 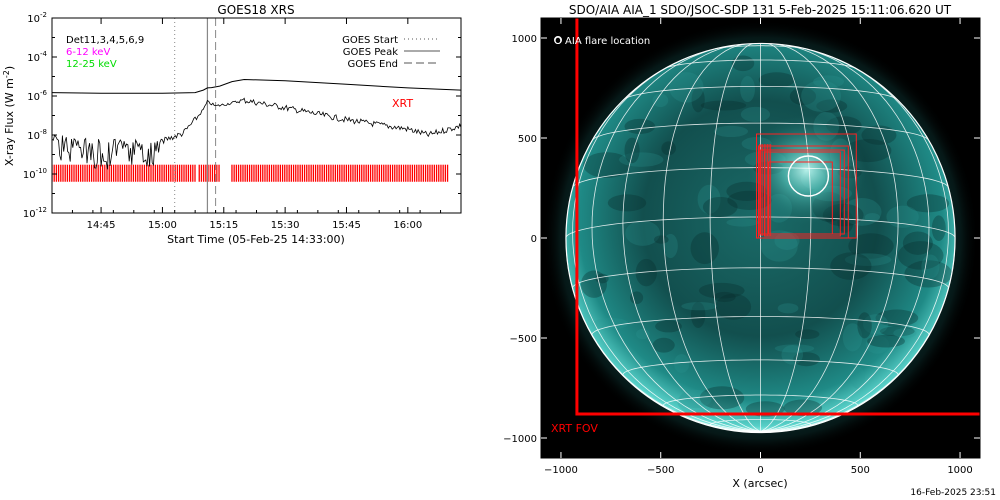 I want to click on goes-y-tick-label: 10⁻⁸, so click(x=37, y=135).